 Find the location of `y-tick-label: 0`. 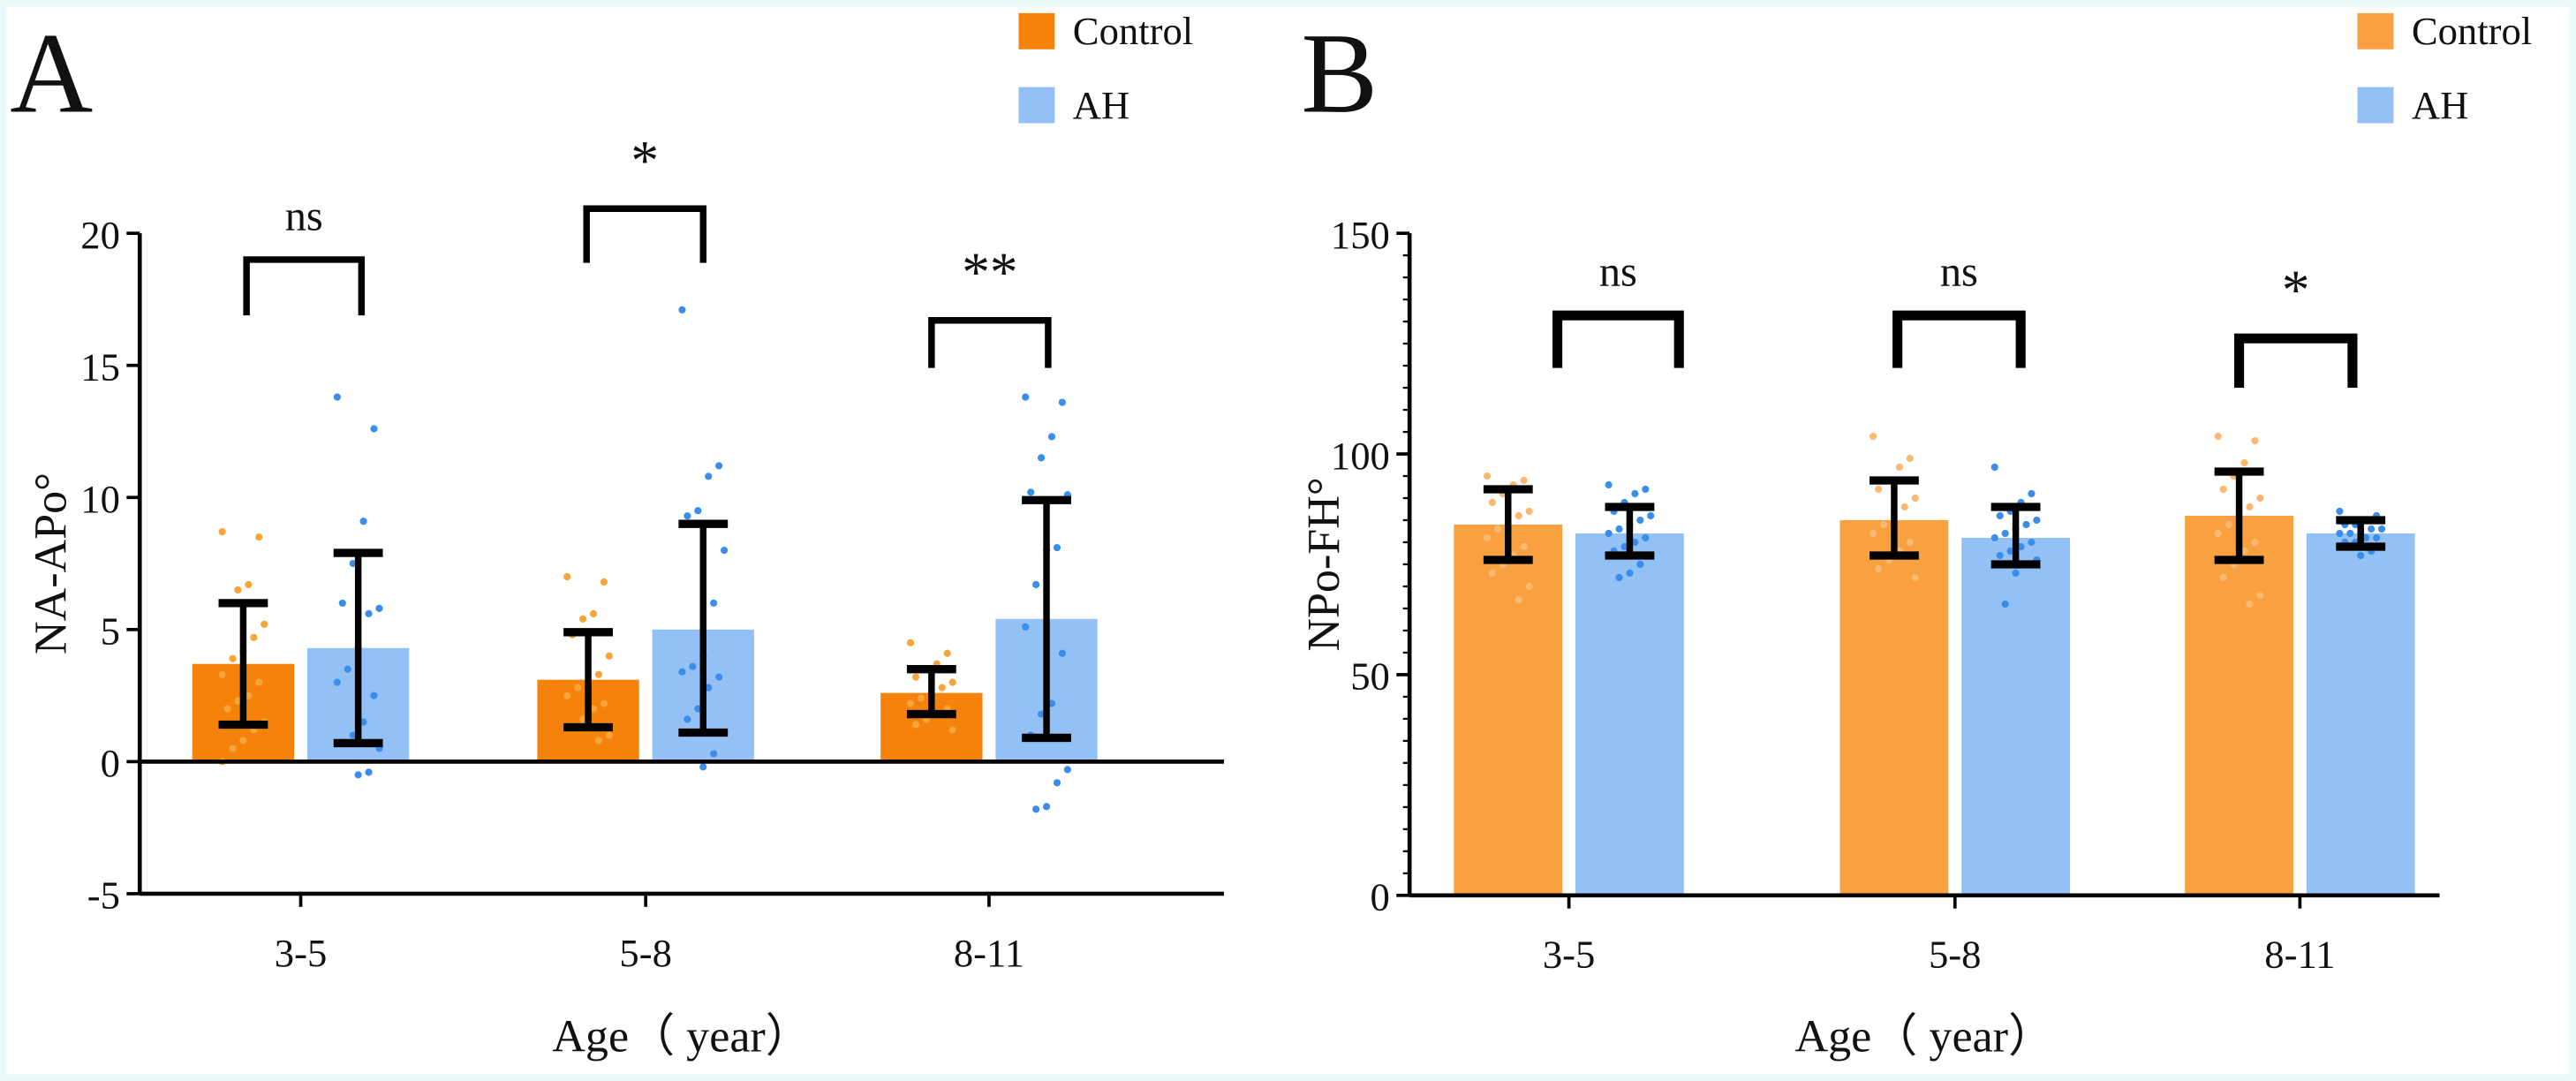

y-tick-label: 0 is located at coordinates (1380, 897).